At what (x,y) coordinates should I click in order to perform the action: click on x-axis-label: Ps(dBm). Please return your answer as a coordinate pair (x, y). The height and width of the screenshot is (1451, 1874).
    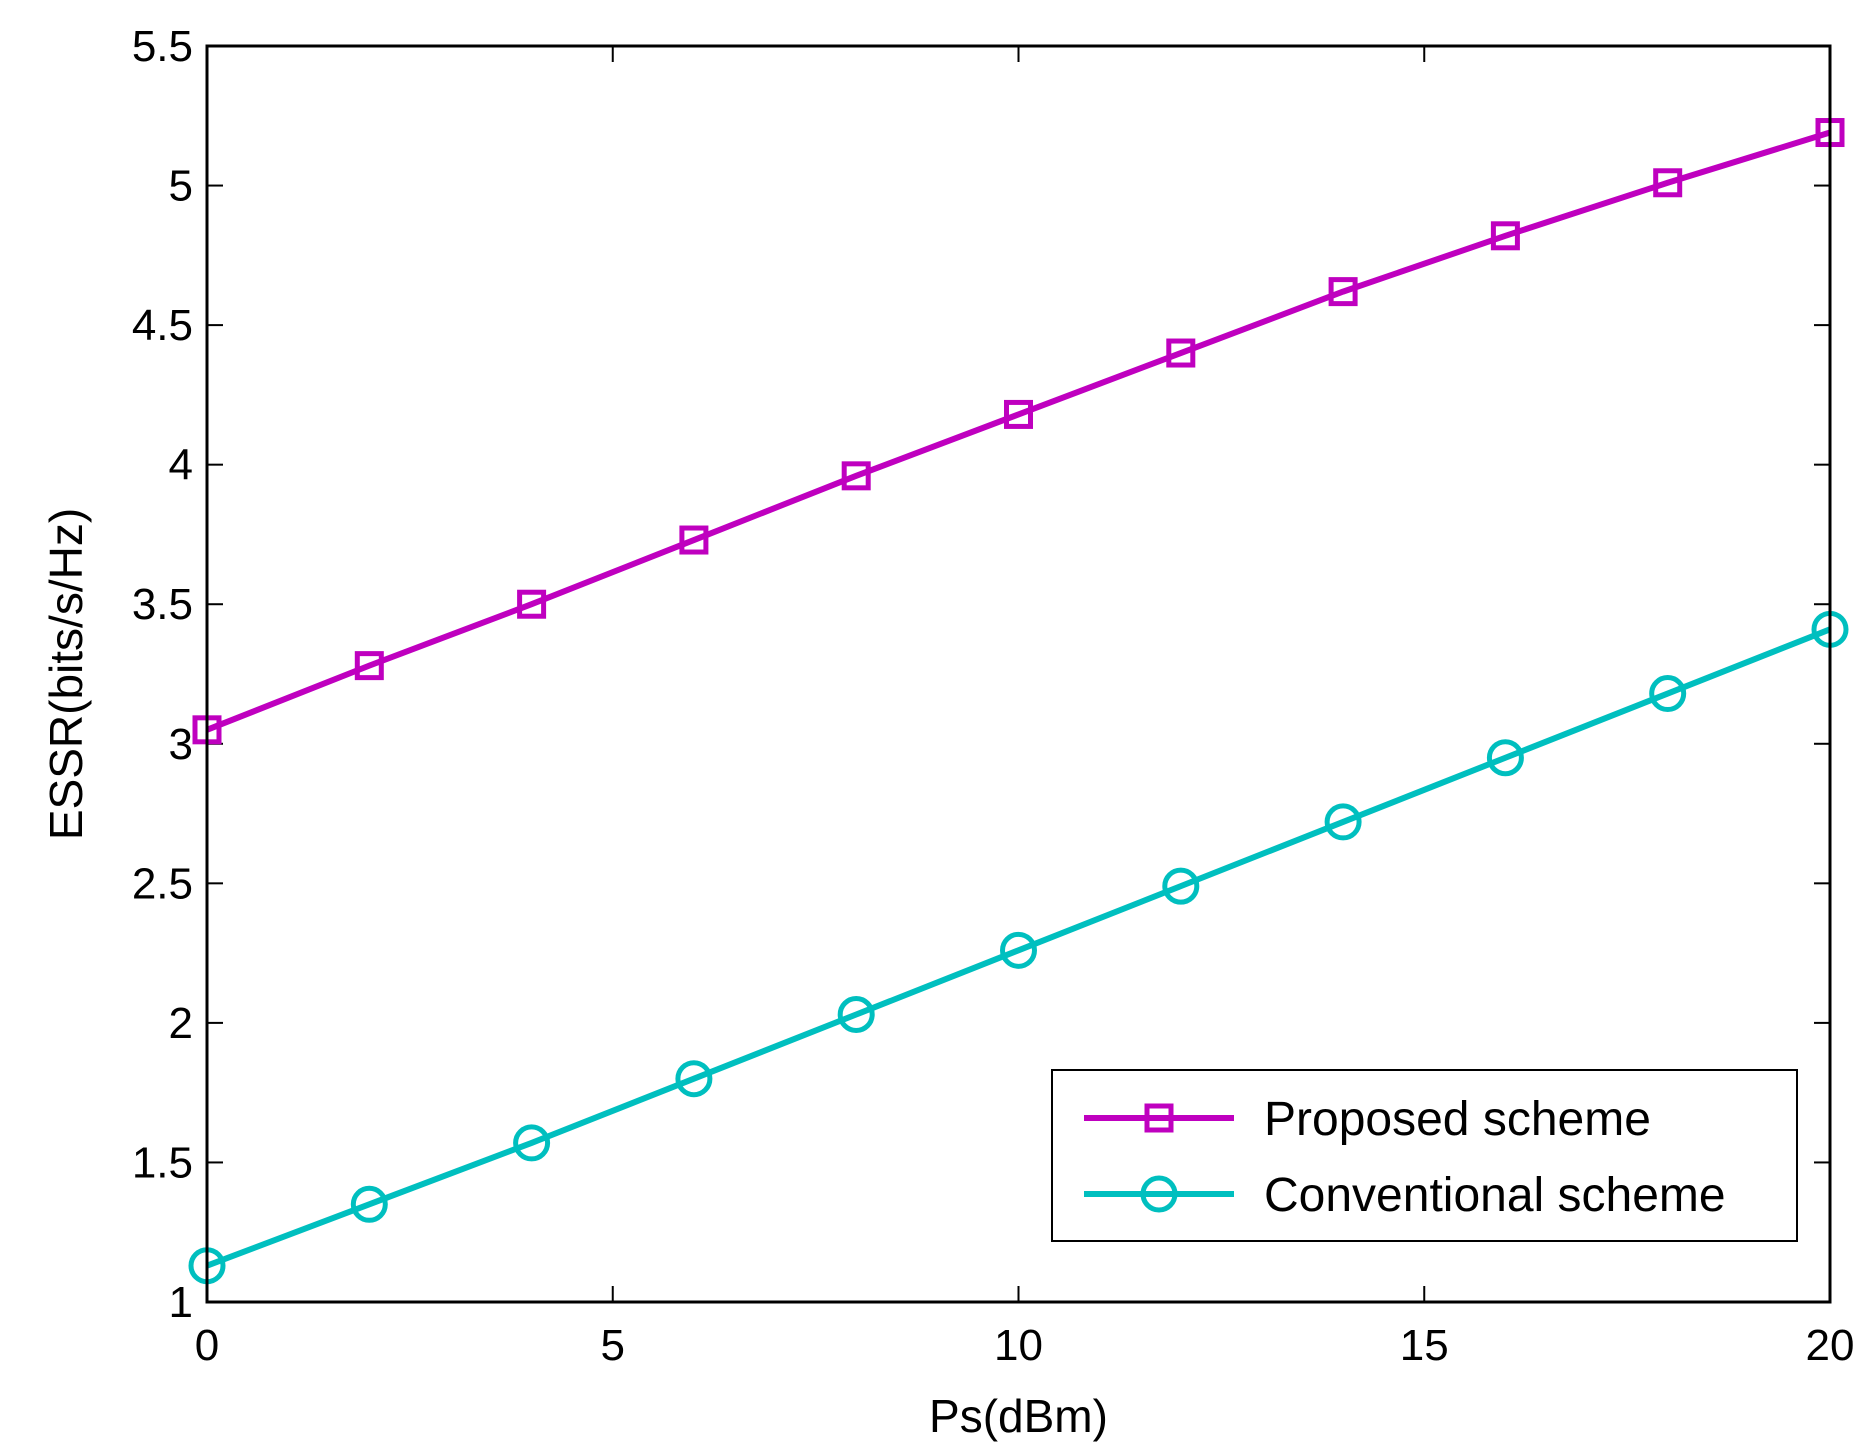
    Looking at the image, I should click on (1018, 1416).